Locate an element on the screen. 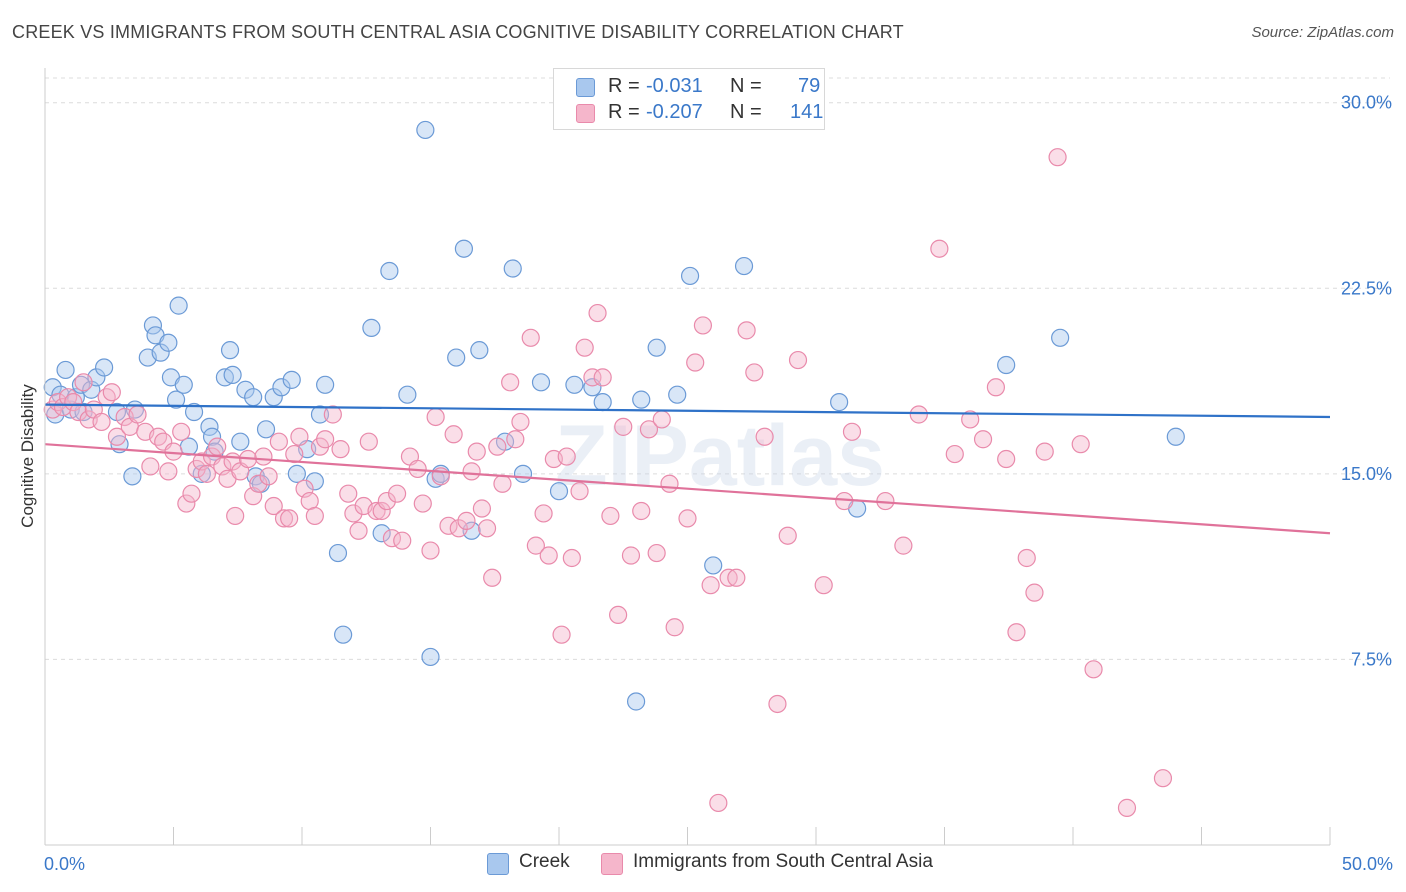 This screenshot has width=1406, height=892. watermark: ZIPatlas is located at coordinates (720, 456).